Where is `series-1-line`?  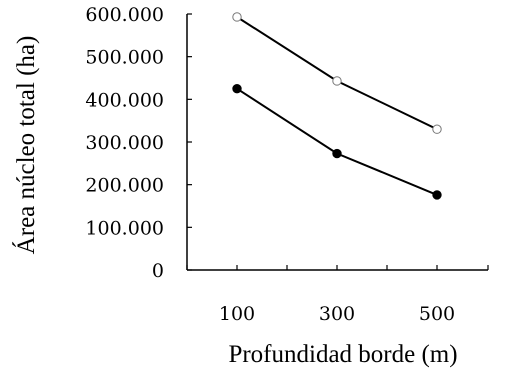 series-1-line is located at coordinates (337, 73).